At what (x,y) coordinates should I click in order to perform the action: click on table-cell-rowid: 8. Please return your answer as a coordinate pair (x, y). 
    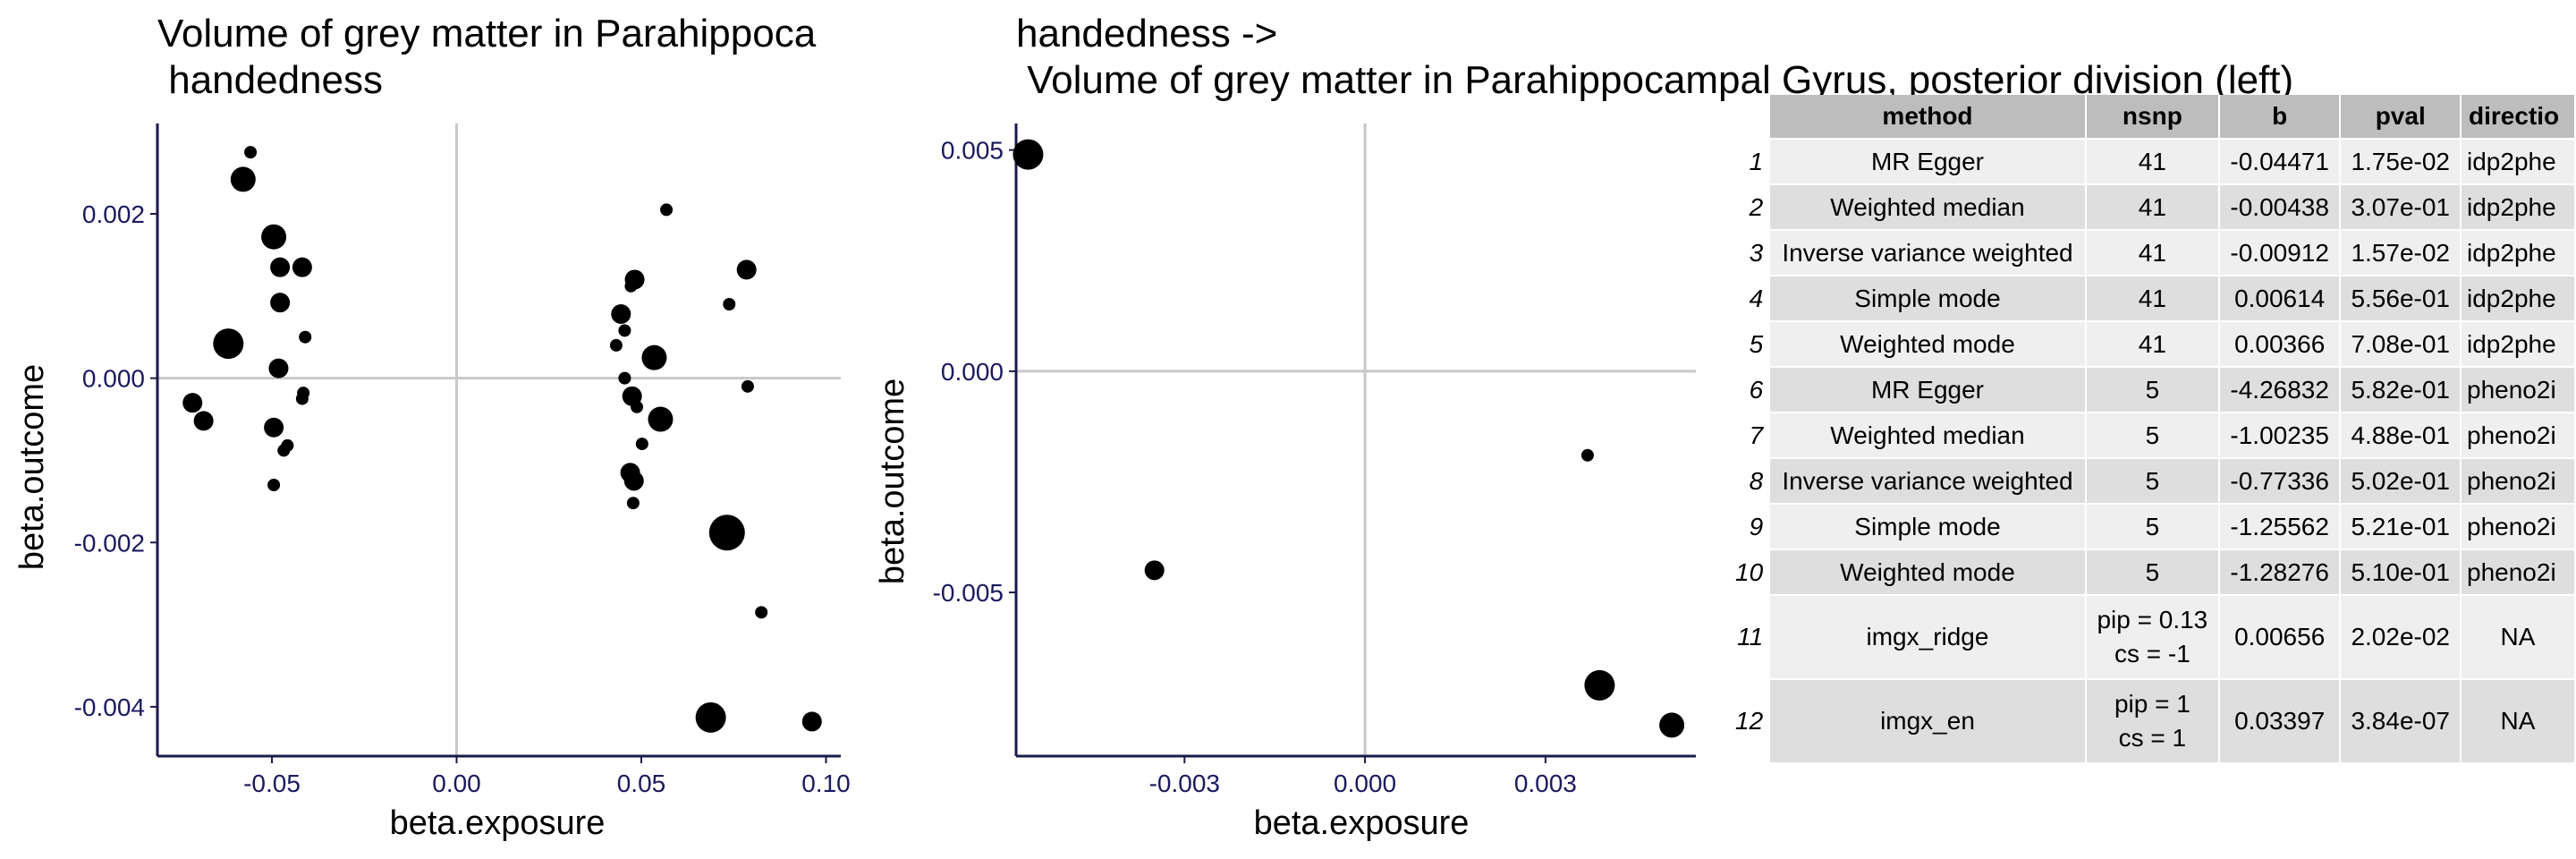
    Looking at the image, I should click on (1750, 480).